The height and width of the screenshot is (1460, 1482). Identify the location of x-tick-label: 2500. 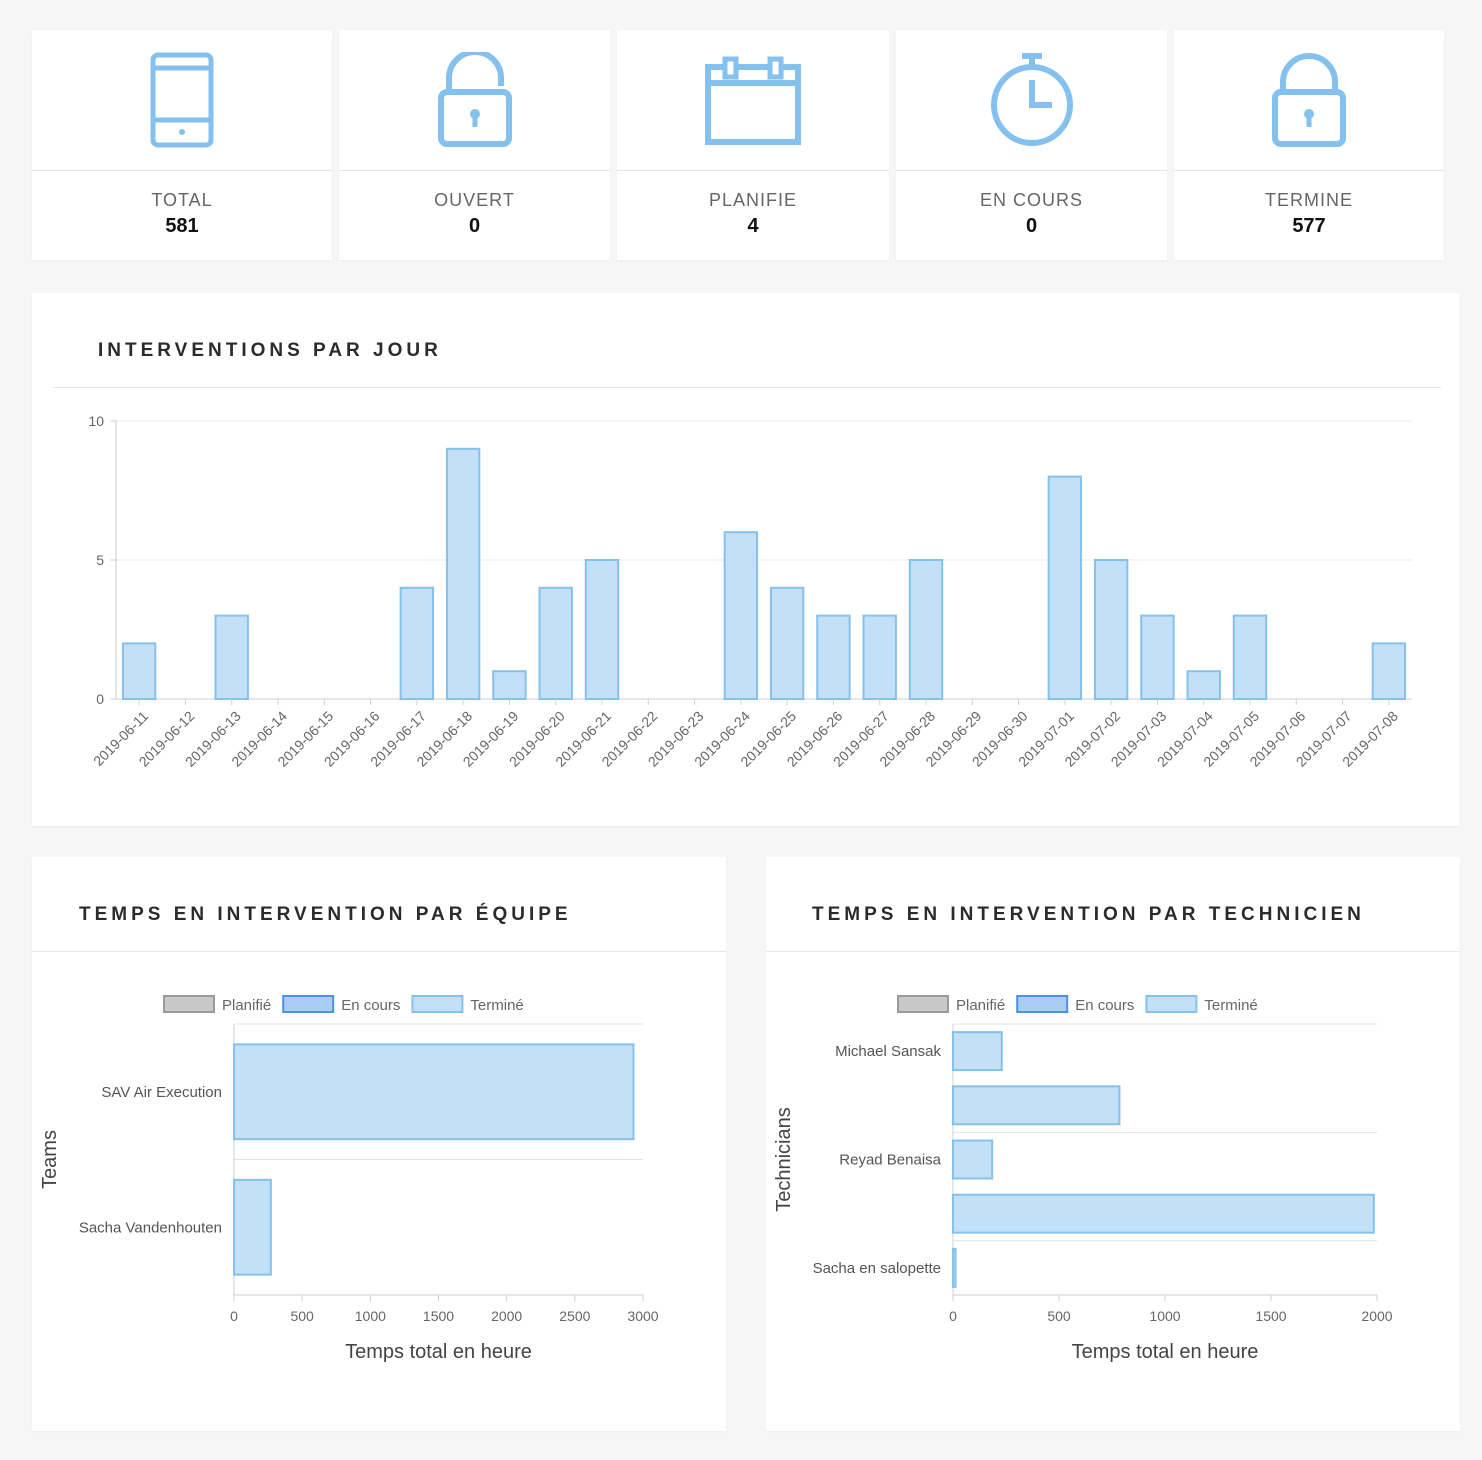
(574, 1316).